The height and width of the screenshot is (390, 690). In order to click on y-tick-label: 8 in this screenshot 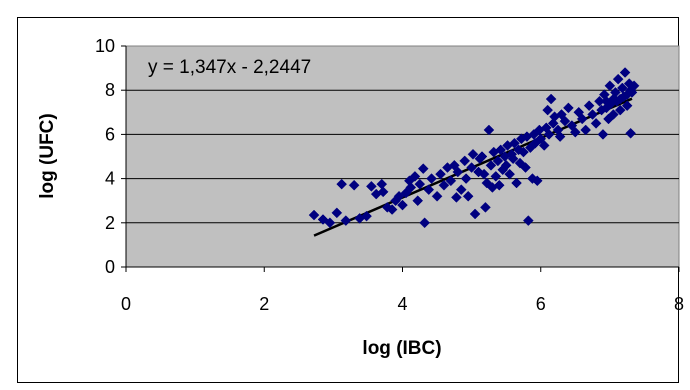, I will do `click(110, 90)`.